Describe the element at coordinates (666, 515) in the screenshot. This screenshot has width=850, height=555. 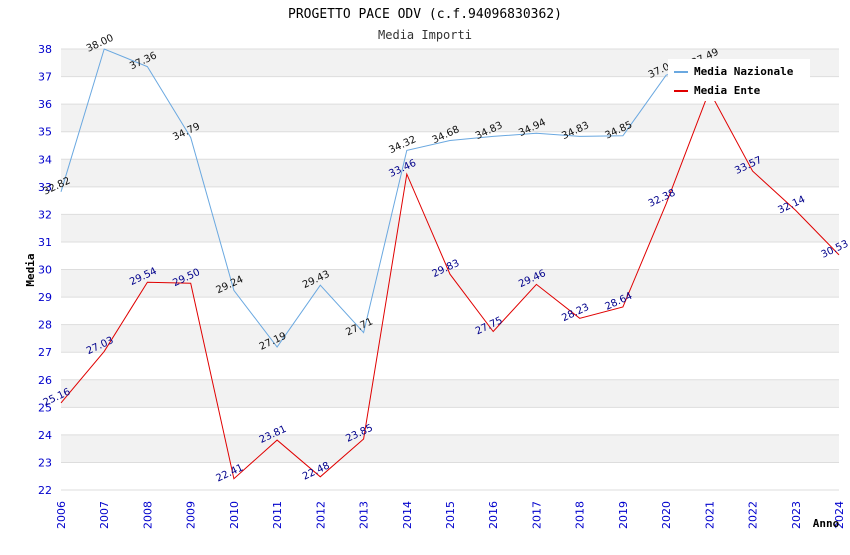
I see `x-tick-2020: 2020` at that location.